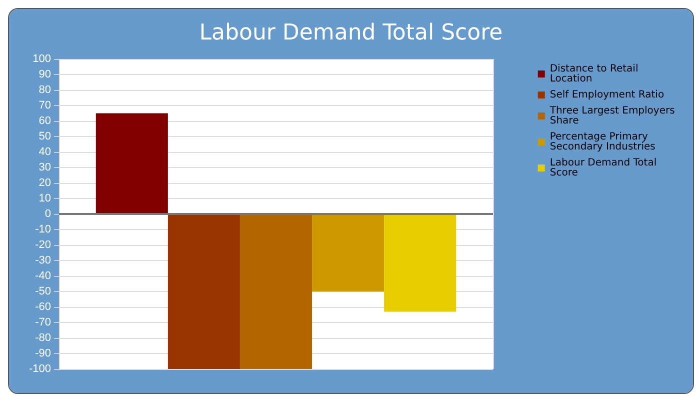 Image resolution: width=700 pixels, height=400 pixels. I want to click on y-tick-label: -50, so click(43, 292).